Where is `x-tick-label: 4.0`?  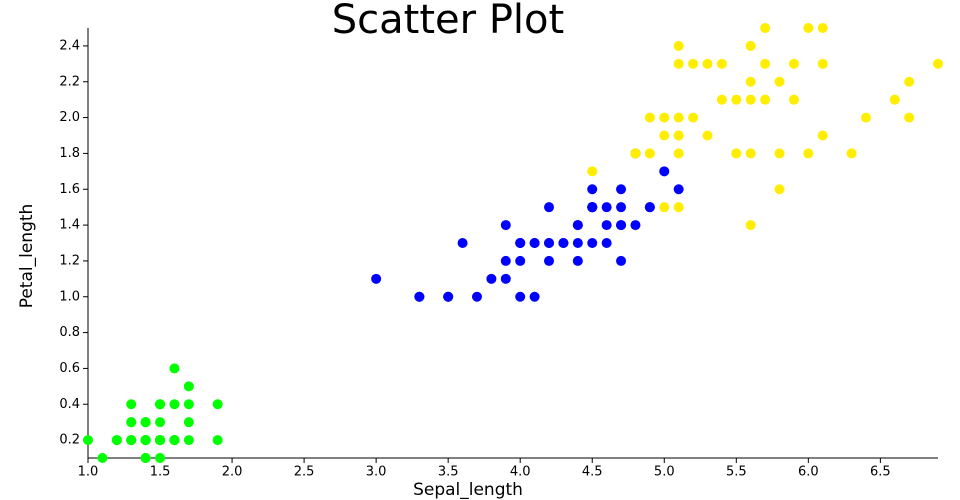 x-tick-label: 4.0 is located at coordinates (520, 472).